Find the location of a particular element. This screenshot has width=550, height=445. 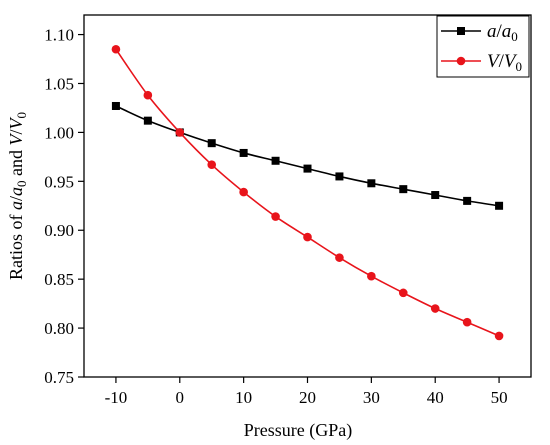

y-axis-title: Ratios of a/a0 and V/V0 is located at coordinates (17, 196).